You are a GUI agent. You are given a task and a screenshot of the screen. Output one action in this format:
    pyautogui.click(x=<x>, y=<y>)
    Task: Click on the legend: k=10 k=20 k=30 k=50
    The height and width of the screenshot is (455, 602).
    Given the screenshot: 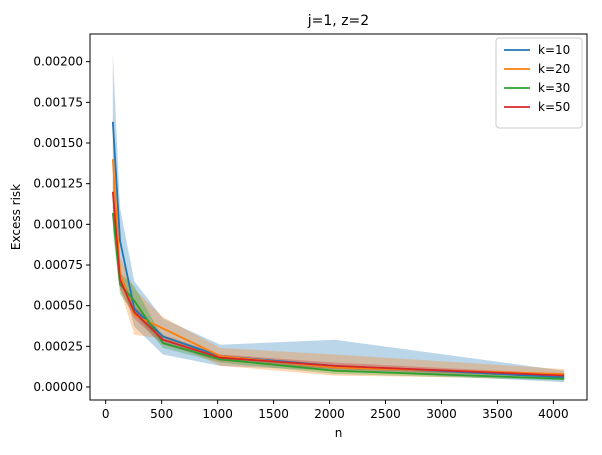 What is the action you would take?
    pyautogui.click(x=539, y=83)
    